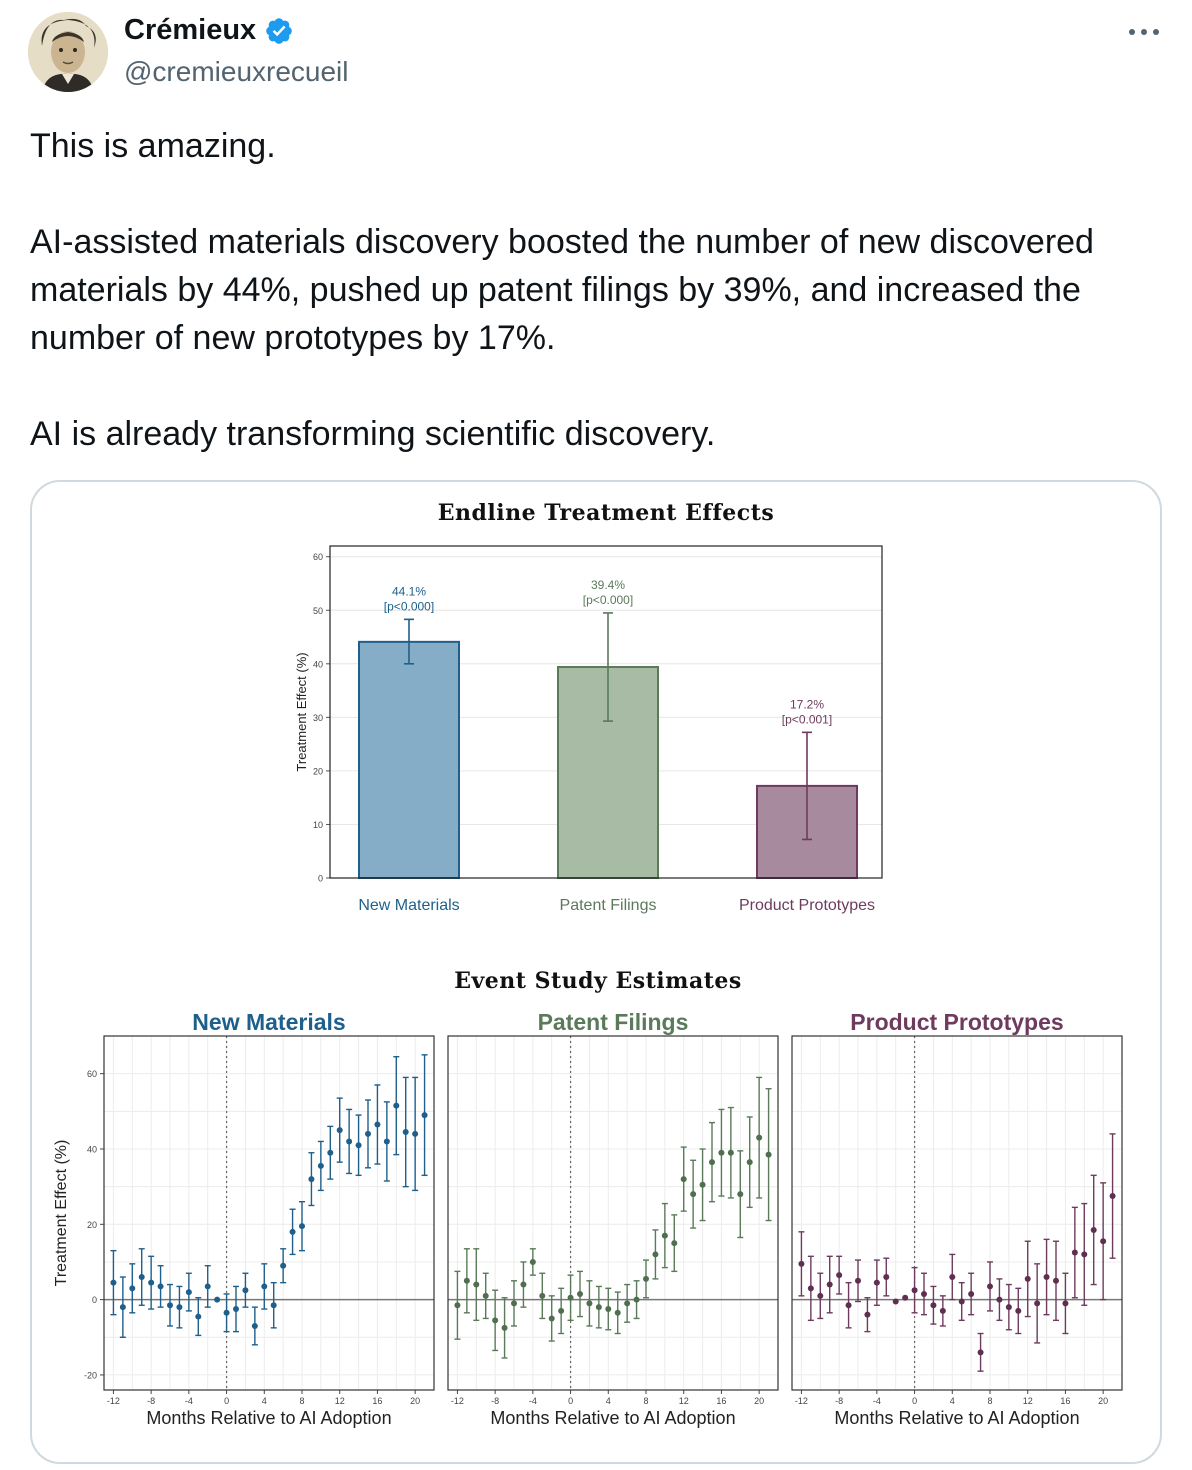  What do you see at coordinates (318, 825) in the screenshot?
I see `bar-y-tick-label: 10` at bounding box center [318, 825].